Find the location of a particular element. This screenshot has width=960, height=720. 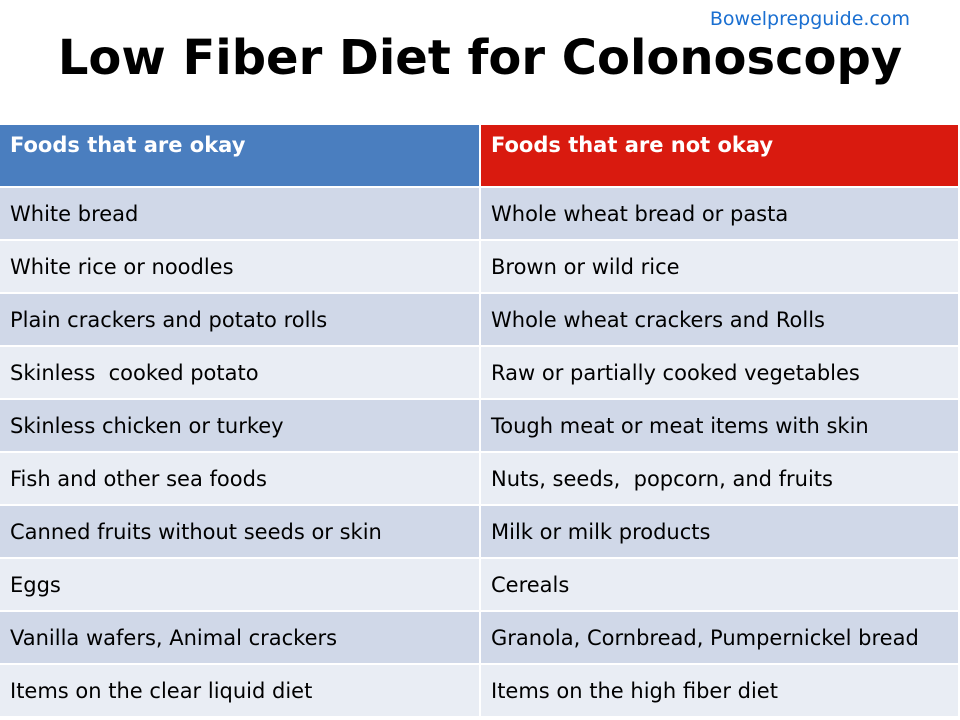

table-cell: Skinless cooked potato is located at coordinates (240, 373).